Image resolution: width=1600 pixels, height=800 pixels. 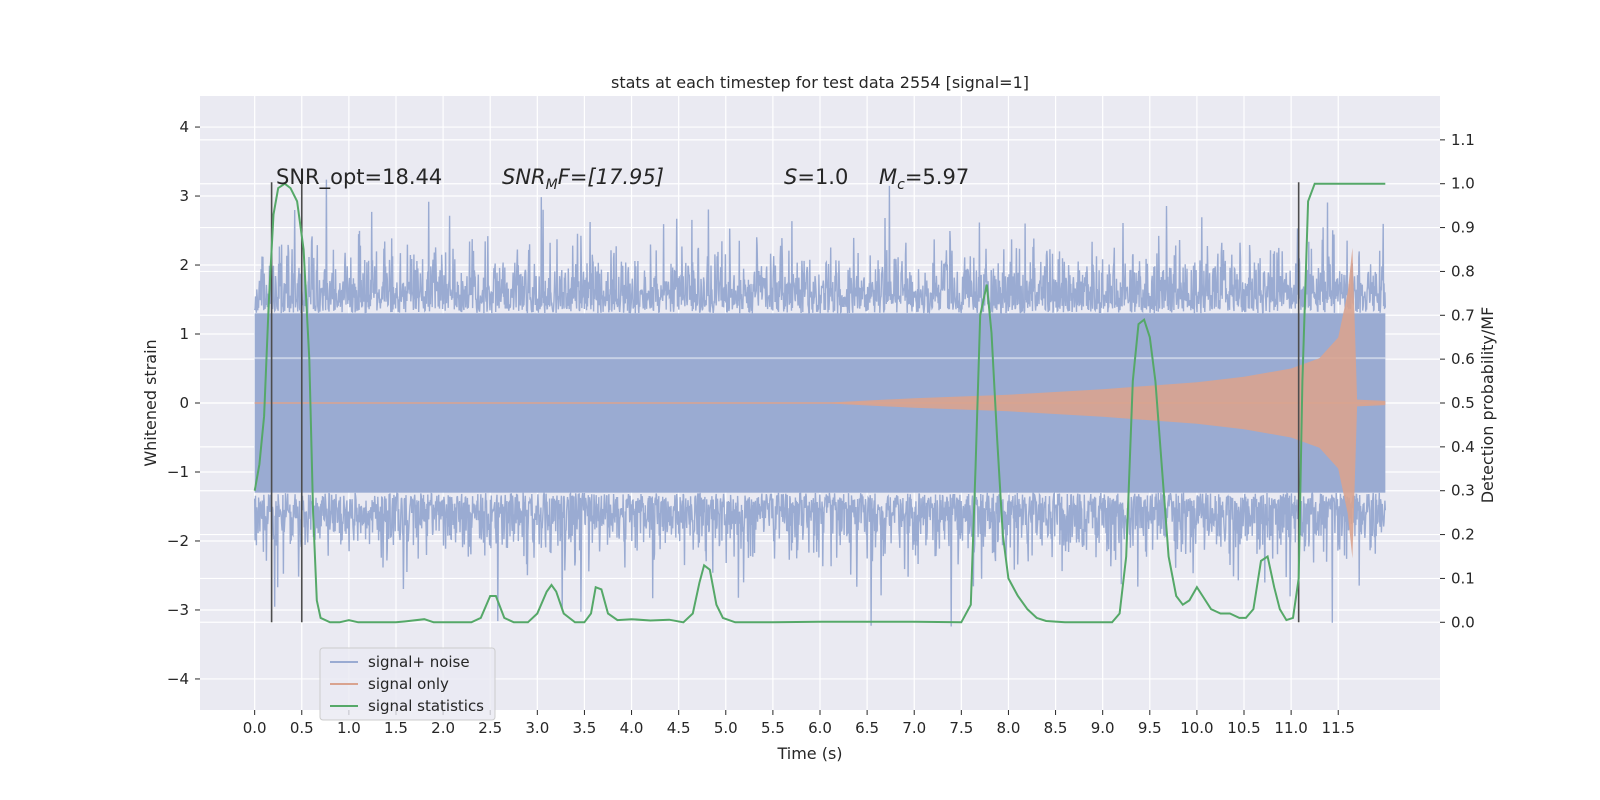 I want to click on annotation-snr-mf-base: SNR, so click(x=524, y=177).